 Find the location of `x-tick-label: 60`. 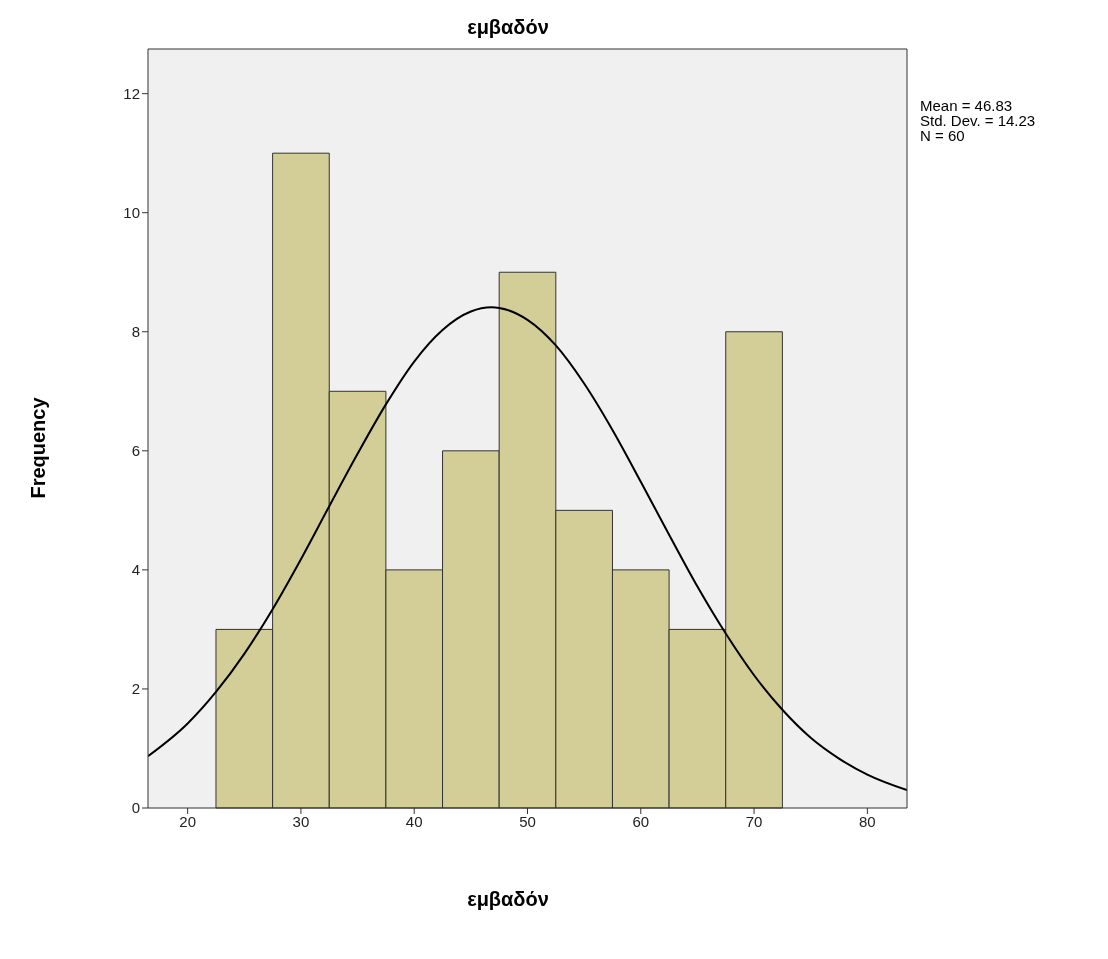

x-tick-label: 60 is located at coordinates (641, 821).